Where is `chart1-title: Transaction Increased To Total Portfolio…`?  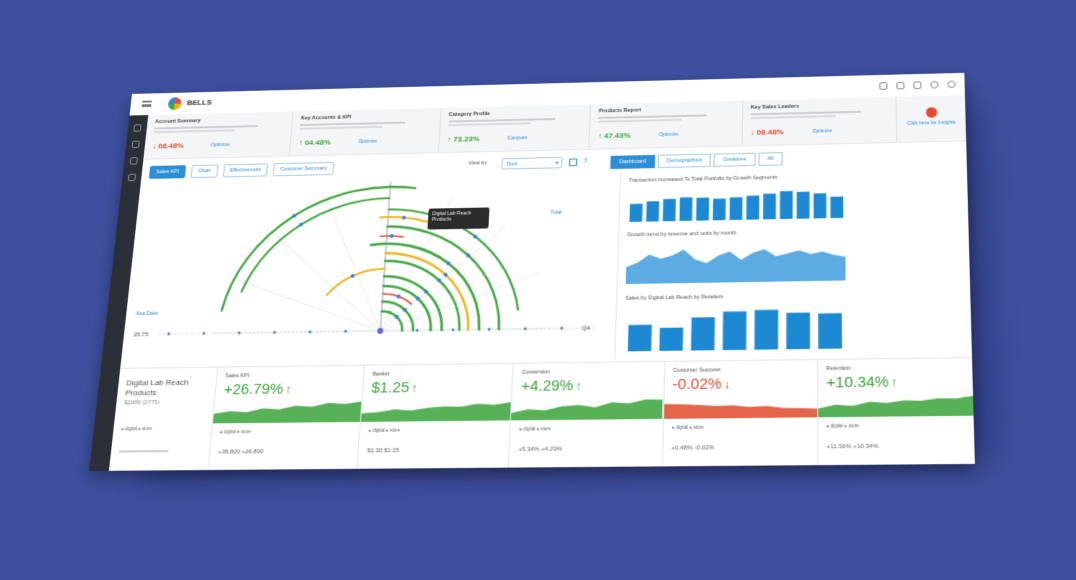 chart1-title: Transaction Increased To Total Portfolio… is located at coordinates (703, 179).